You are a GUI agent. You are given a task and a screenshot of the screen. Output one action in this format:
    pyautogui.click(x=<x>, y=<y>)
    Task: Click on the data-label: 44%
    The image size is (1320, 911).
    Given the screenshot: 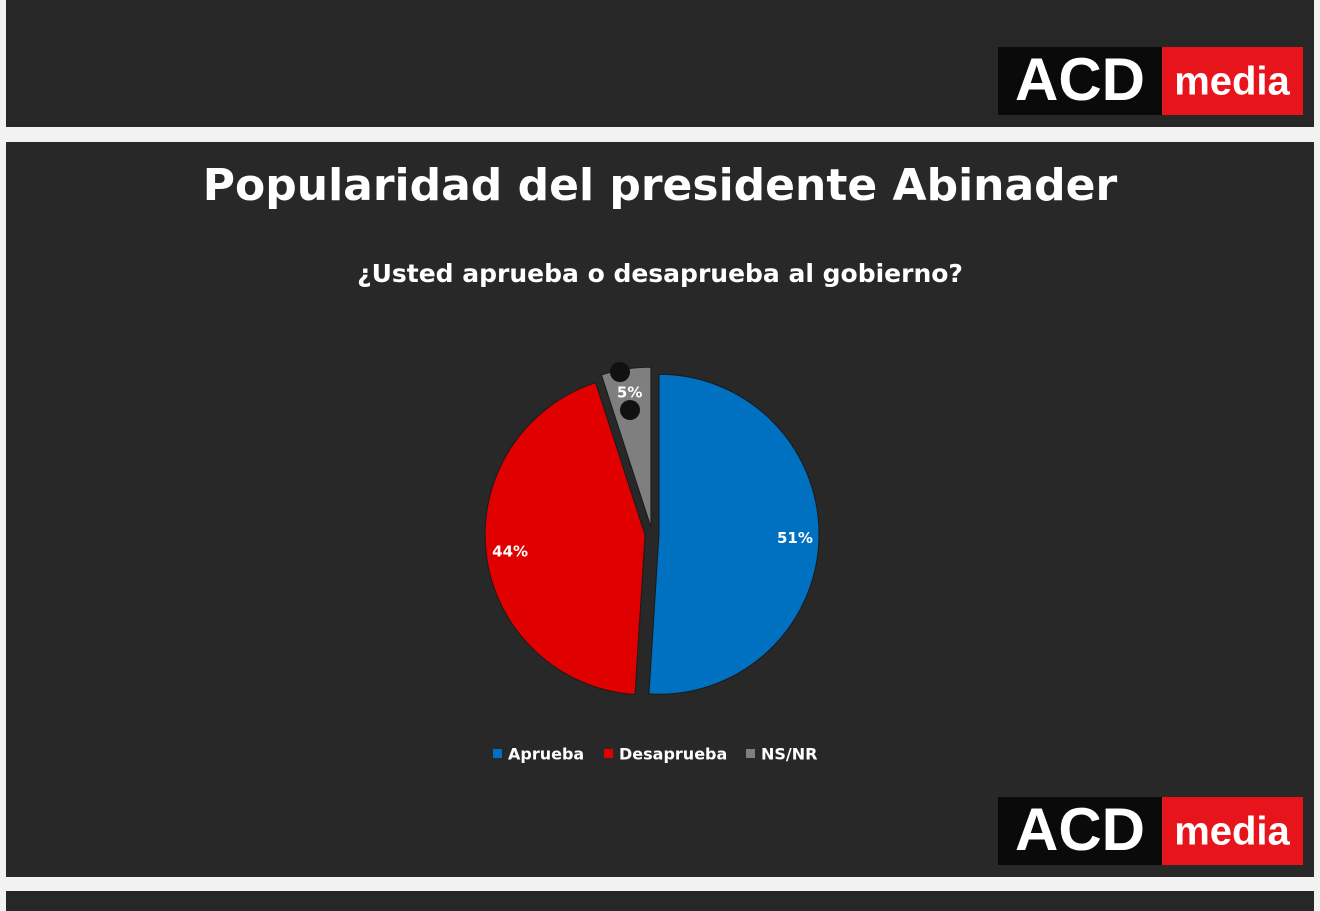 What is the action you would take?
    pyautogui.click(x=510, y=551)
    